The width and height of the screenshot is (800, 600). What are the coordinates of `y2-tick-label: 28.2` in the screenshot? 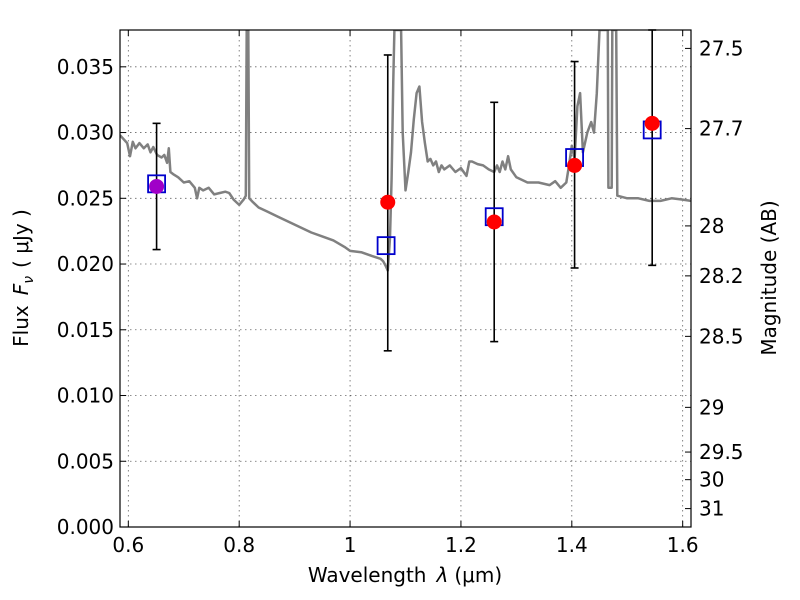 It's located at (721, 276).